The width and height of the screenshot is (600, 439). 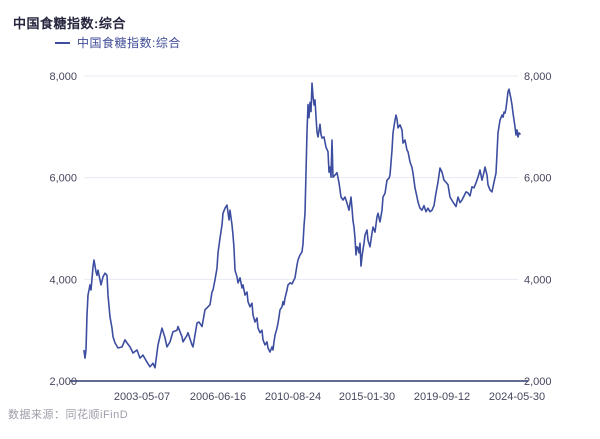 What do you see at coordinates (218, 397) in the screenshot?
I see `x-tick-2006-06-16: 2006-06-16` at bounding box center [218, 397].